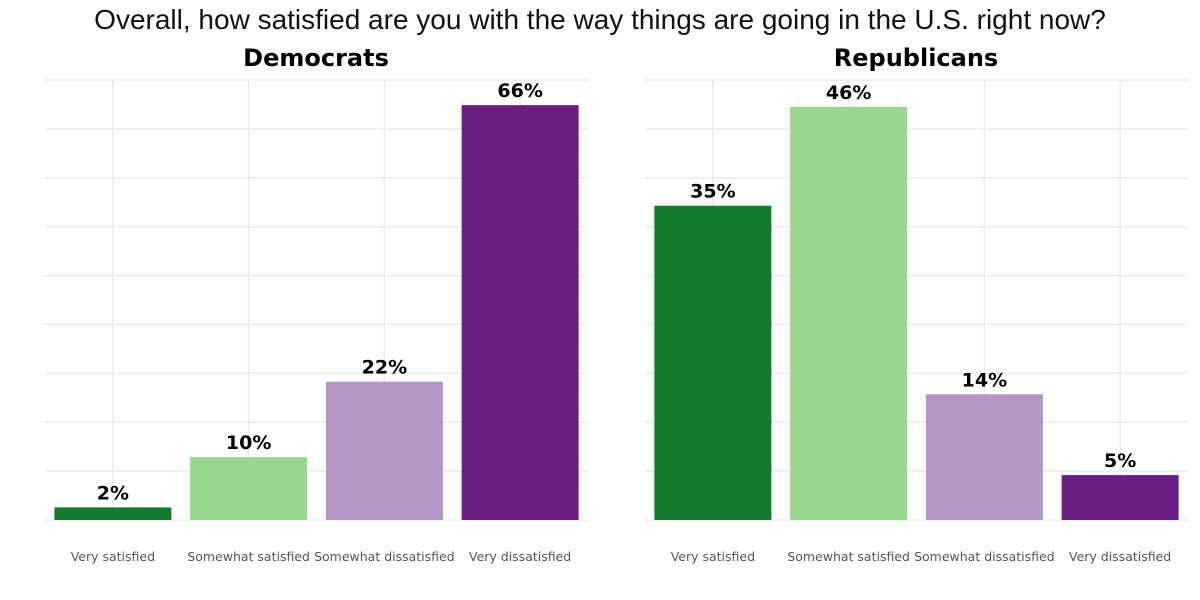 The height and width of the screenshot is (600, 1200). What do you see at coordinates (984, 380) in the screenshot?
I see `data-label: 14%` at bounding box center [984, 380].